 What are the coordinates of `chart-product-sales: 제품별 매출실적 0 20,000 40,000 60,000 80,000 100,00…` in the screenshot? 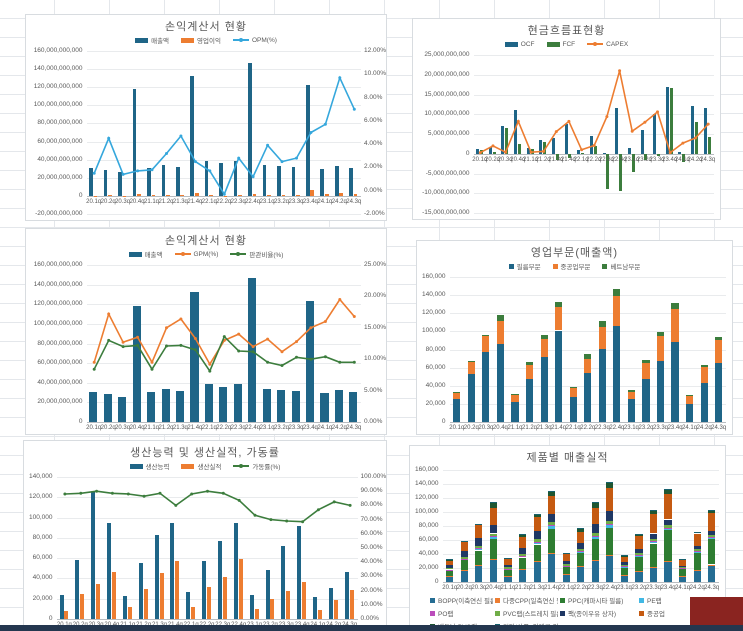 It's located at (567, 536).